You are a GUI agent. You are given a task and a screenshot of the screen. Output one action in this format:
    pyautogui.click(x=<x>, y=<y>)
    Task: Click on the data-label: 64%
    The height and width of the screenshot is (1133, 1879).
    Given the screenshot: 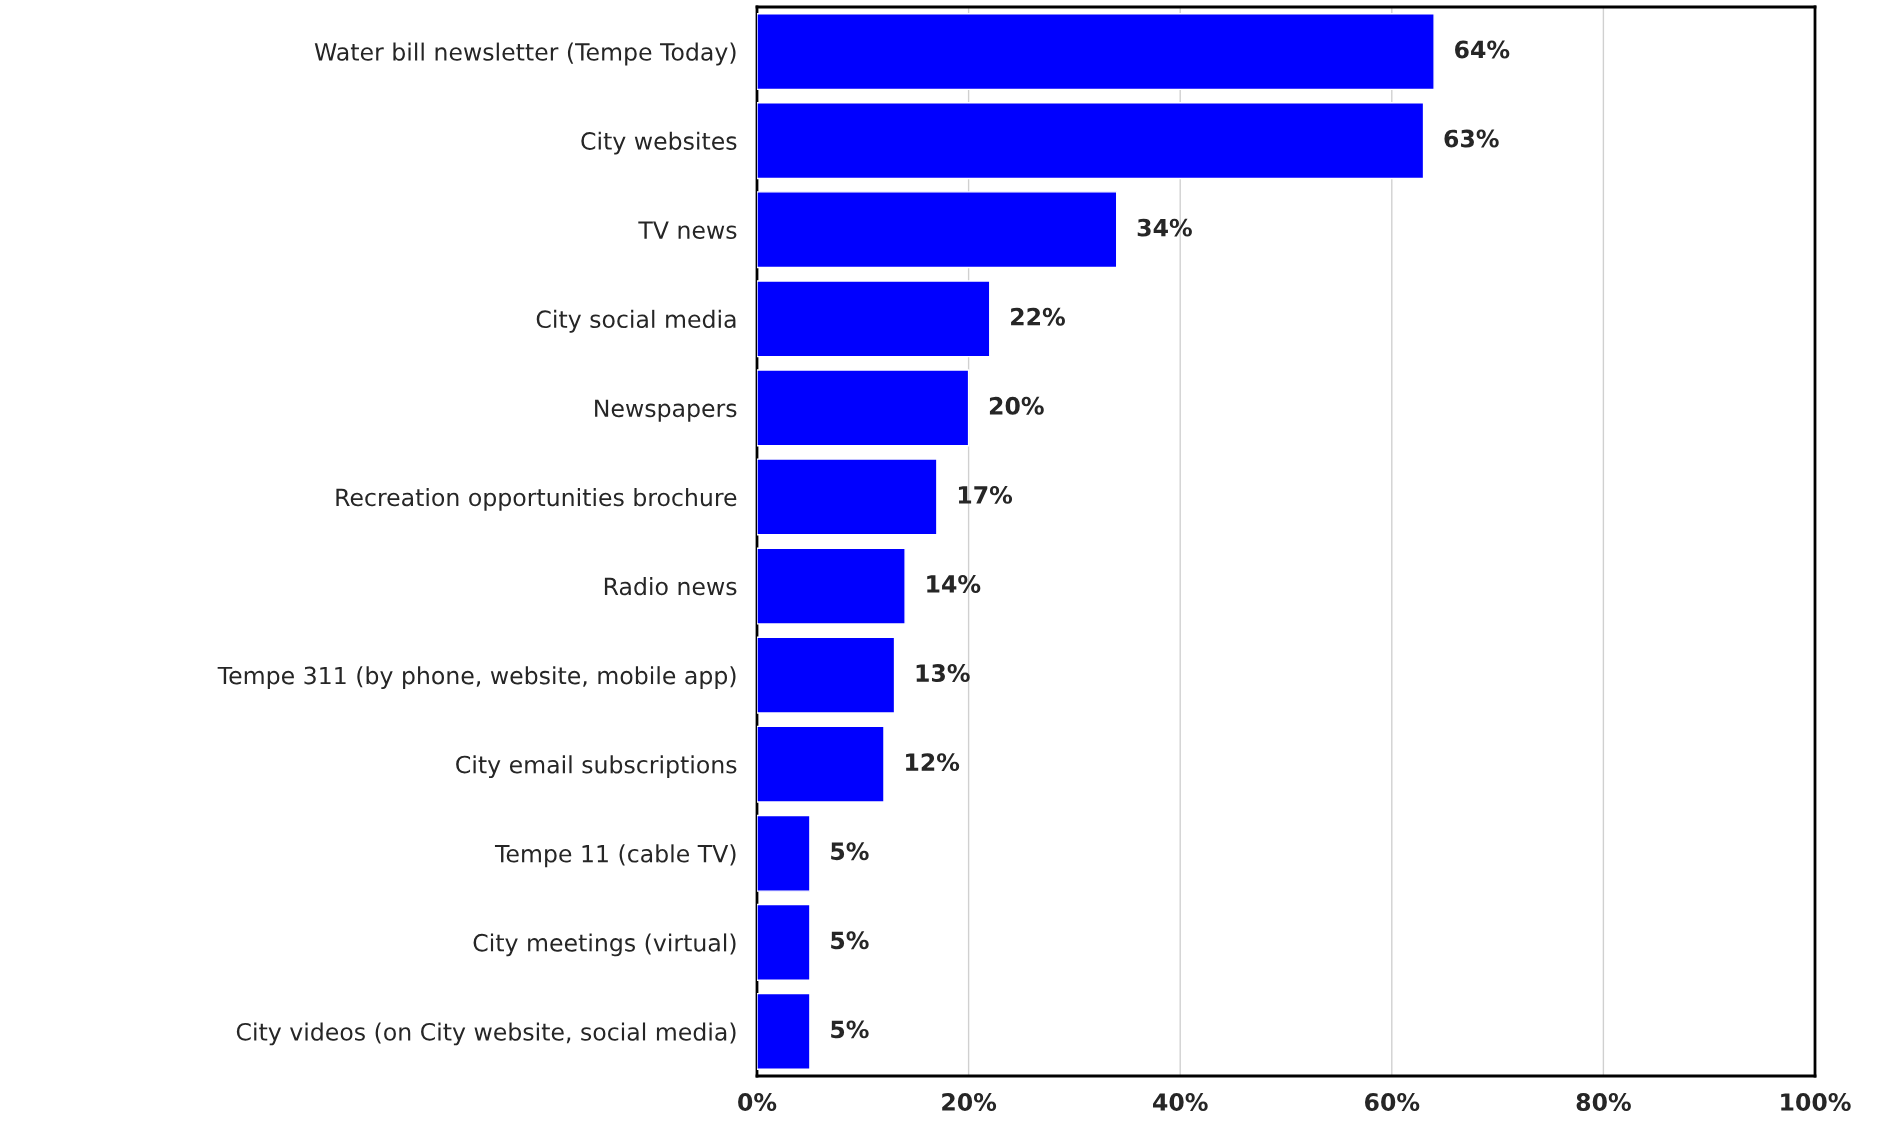 What is the action you would take?
    pyautogui.click(x=1482, y=49)
    